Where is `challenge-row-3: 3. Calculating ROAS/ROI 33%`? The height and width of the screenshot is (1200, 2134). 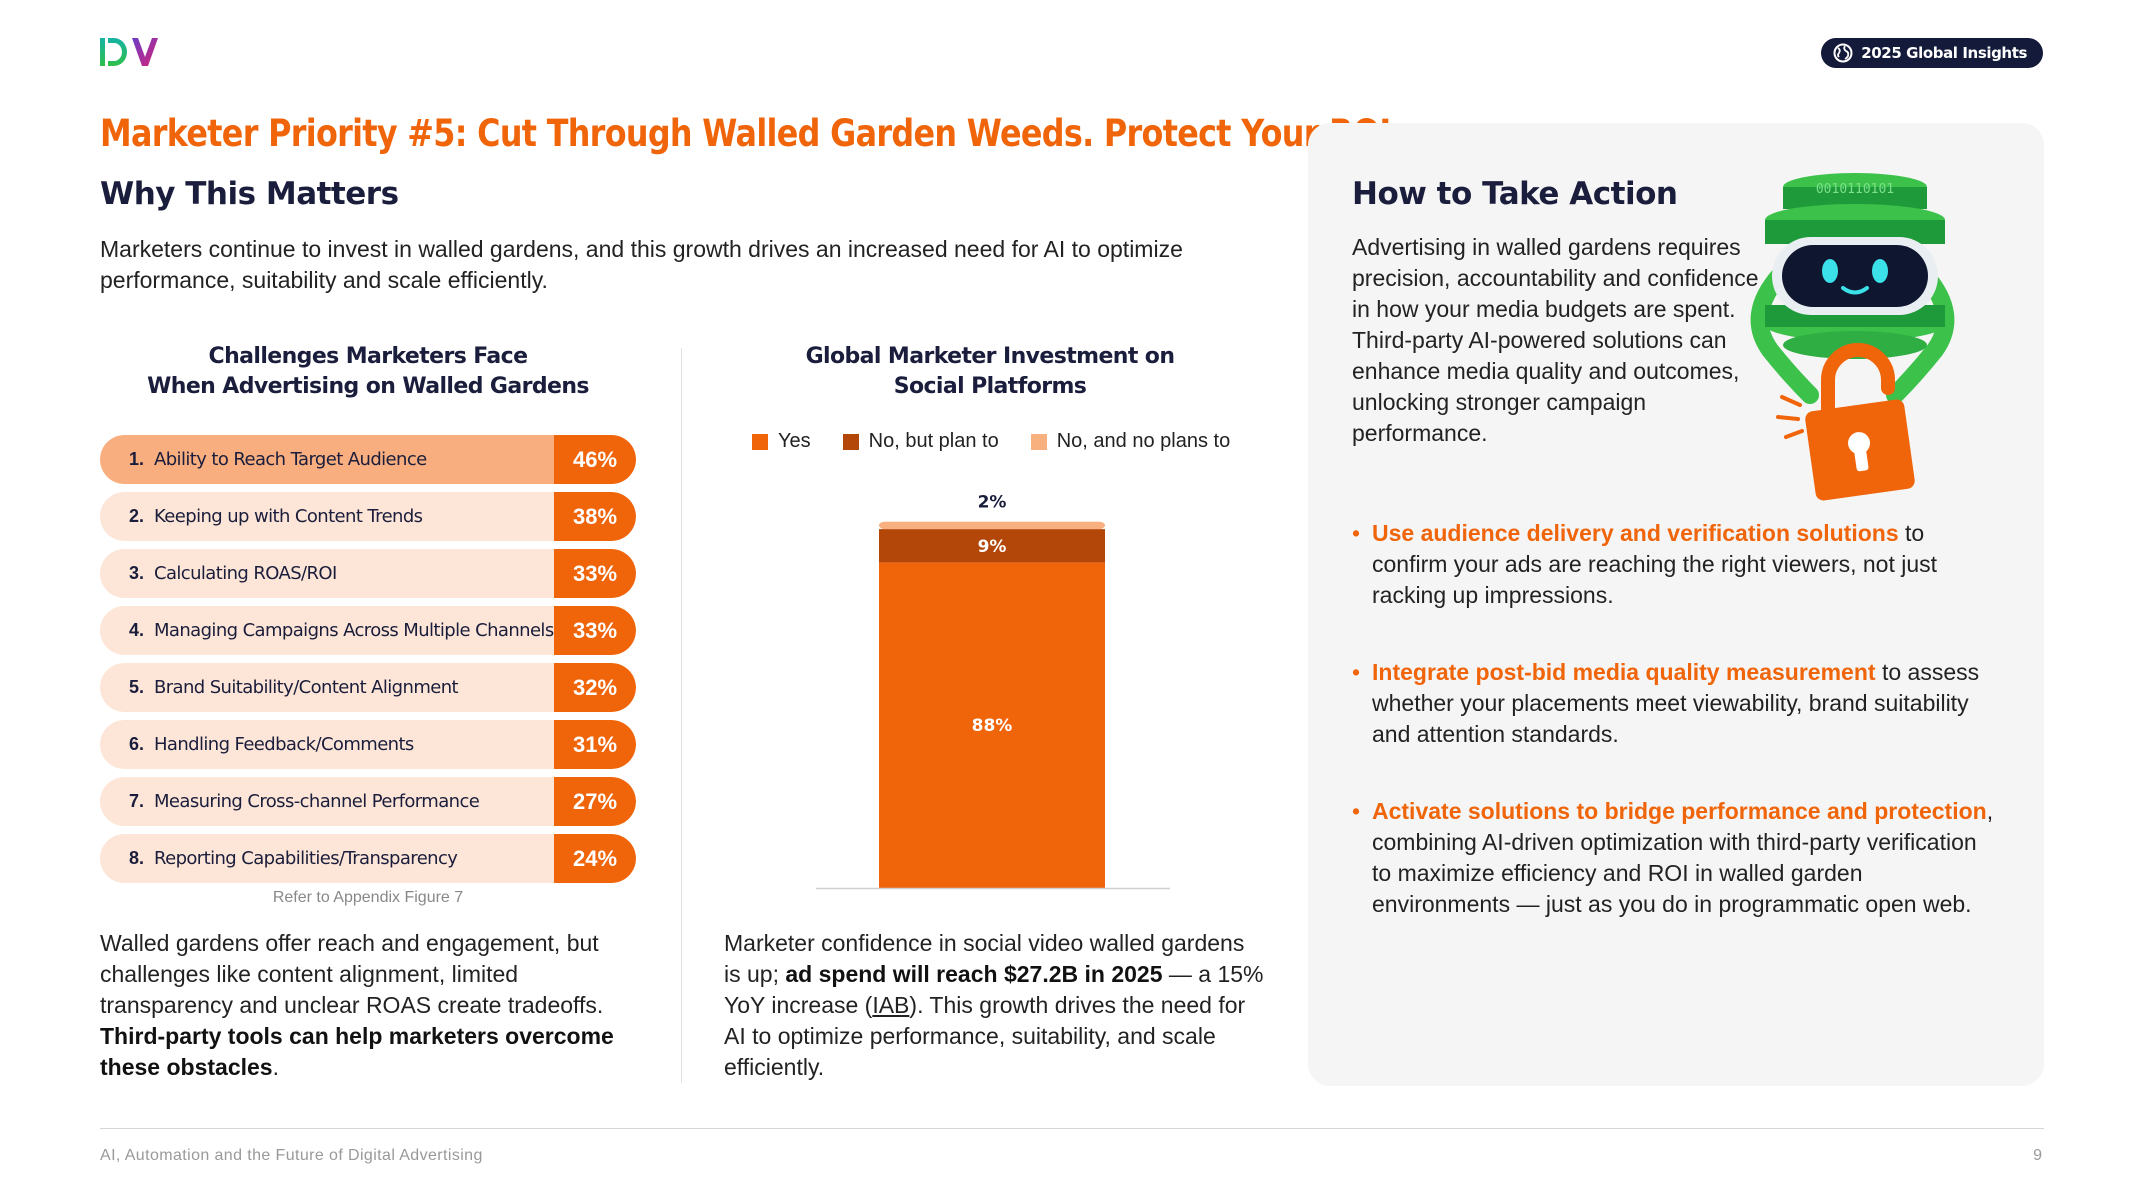
challenge-row-3: 3. Calculating ROAS/ROI 33% is located at coordinates (368, 573).